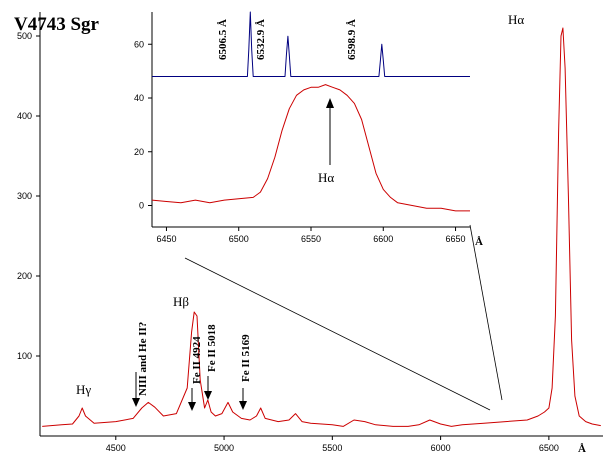 The width and height of the screenshot is (610, 457). Describe the element at coordinates (136, 402) in the screenshot. I see `arrowhead-niii-he-ii` at that location.